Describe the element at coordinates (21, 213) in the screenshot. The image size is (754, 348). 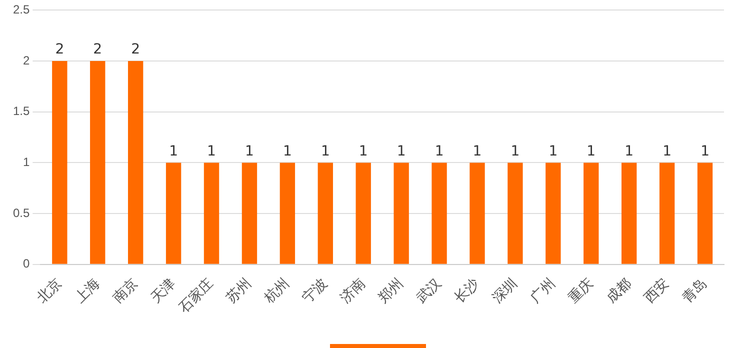
I see `y-tick-label: 0.5` at that location.